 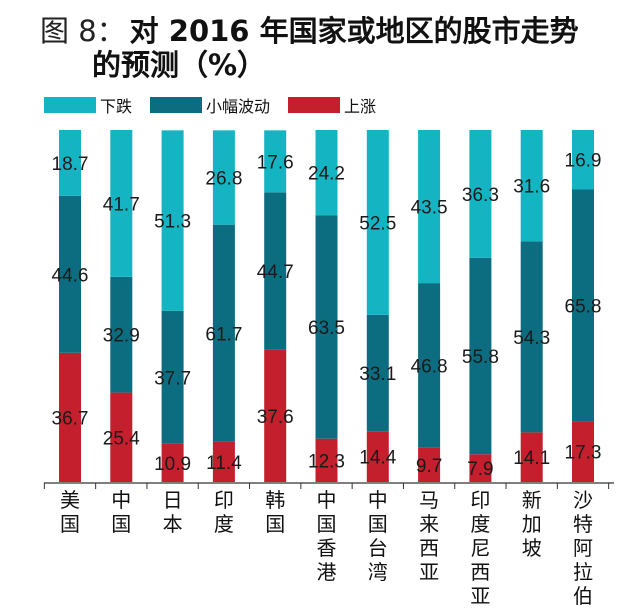 I want to click on category-label-9-2: 坡, so click(x=532, y=548).